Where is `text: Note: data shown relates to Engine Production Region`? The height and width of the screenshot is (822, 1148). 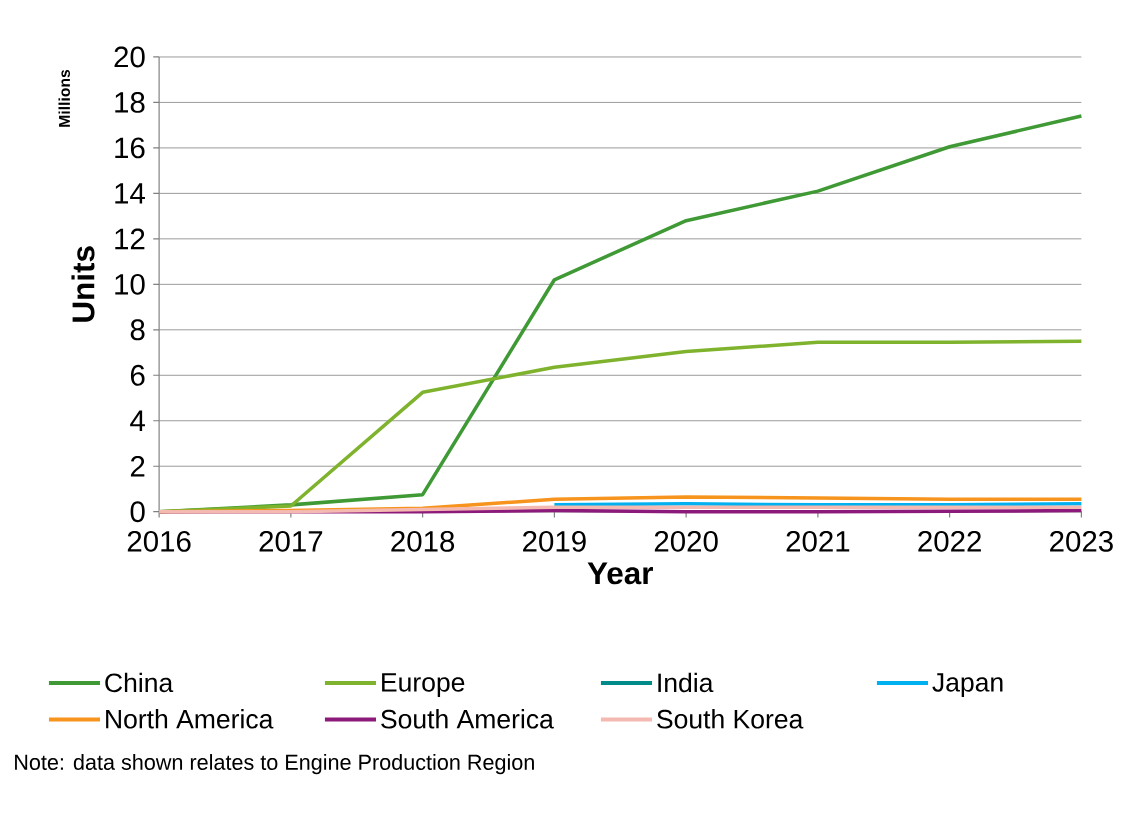
text: Note: data shown relates to Engine Production Region is located at coordinates (274, 764).